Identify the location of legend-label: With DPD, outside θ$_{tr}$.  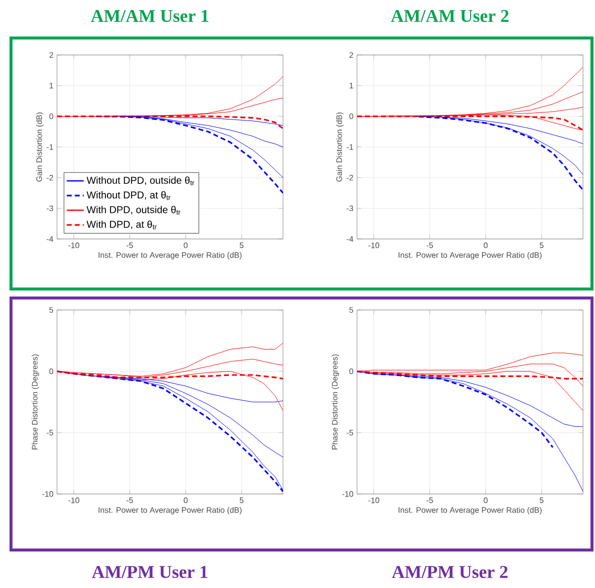
(133, 210).